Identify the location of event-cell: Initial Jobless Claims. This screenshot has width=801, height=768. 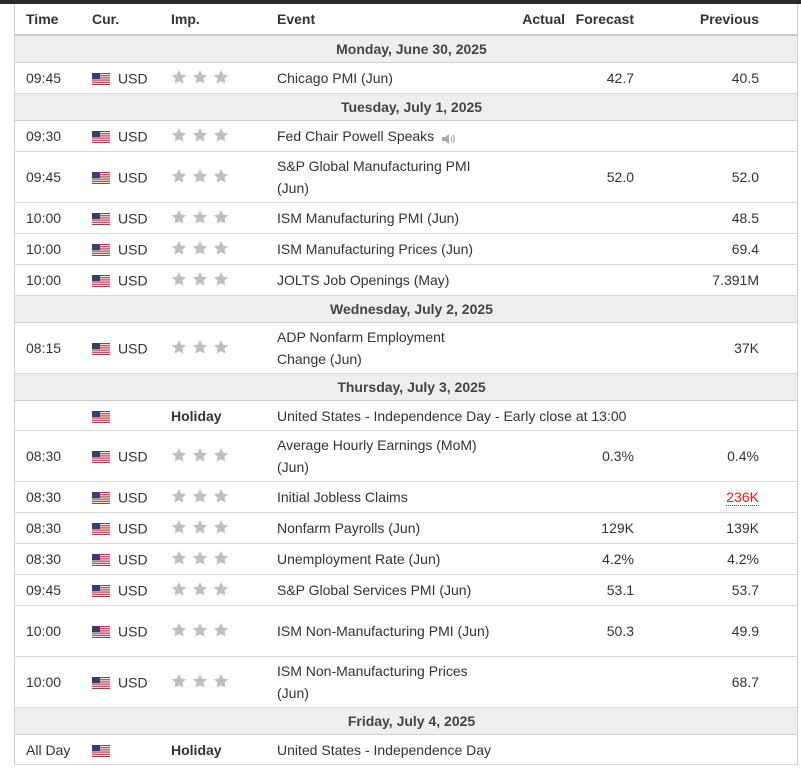
(389, 497).